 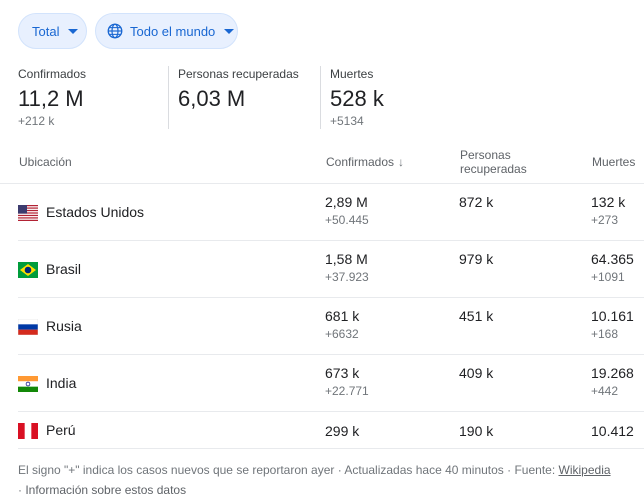 I want to click on confirmed-value: 299 k, so click(x=342, y=431).